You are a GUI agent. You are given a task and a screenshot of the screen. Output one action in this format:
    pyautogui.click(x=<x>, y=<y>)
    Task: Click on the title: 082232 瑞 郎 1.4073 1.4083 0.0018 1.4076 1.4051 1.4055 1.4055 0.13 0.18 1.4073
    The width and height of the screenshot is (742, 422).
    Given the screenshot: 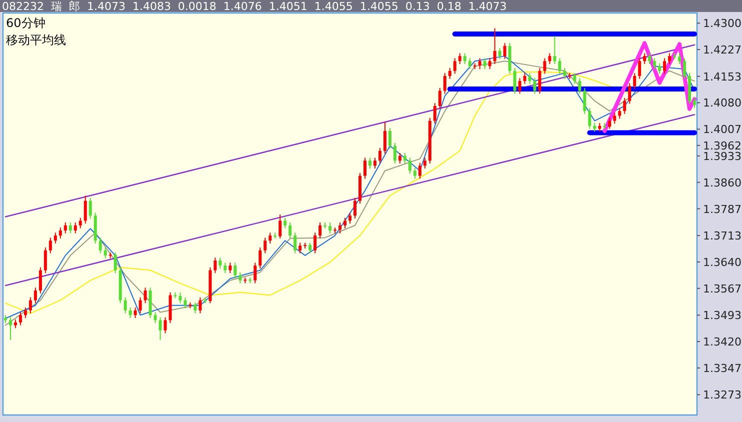 What is the action you would take?
    pyautogui.click(x=254, y=6)
    